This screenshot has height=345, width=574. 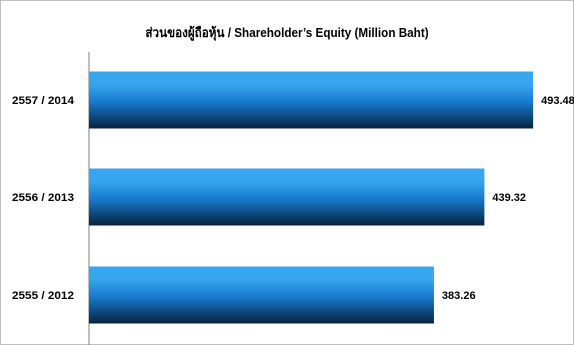 What do you see at coordinates (459, 296) in the screenshot?
I see `value-label-2: 383.26` at bounding box center [459, 296].